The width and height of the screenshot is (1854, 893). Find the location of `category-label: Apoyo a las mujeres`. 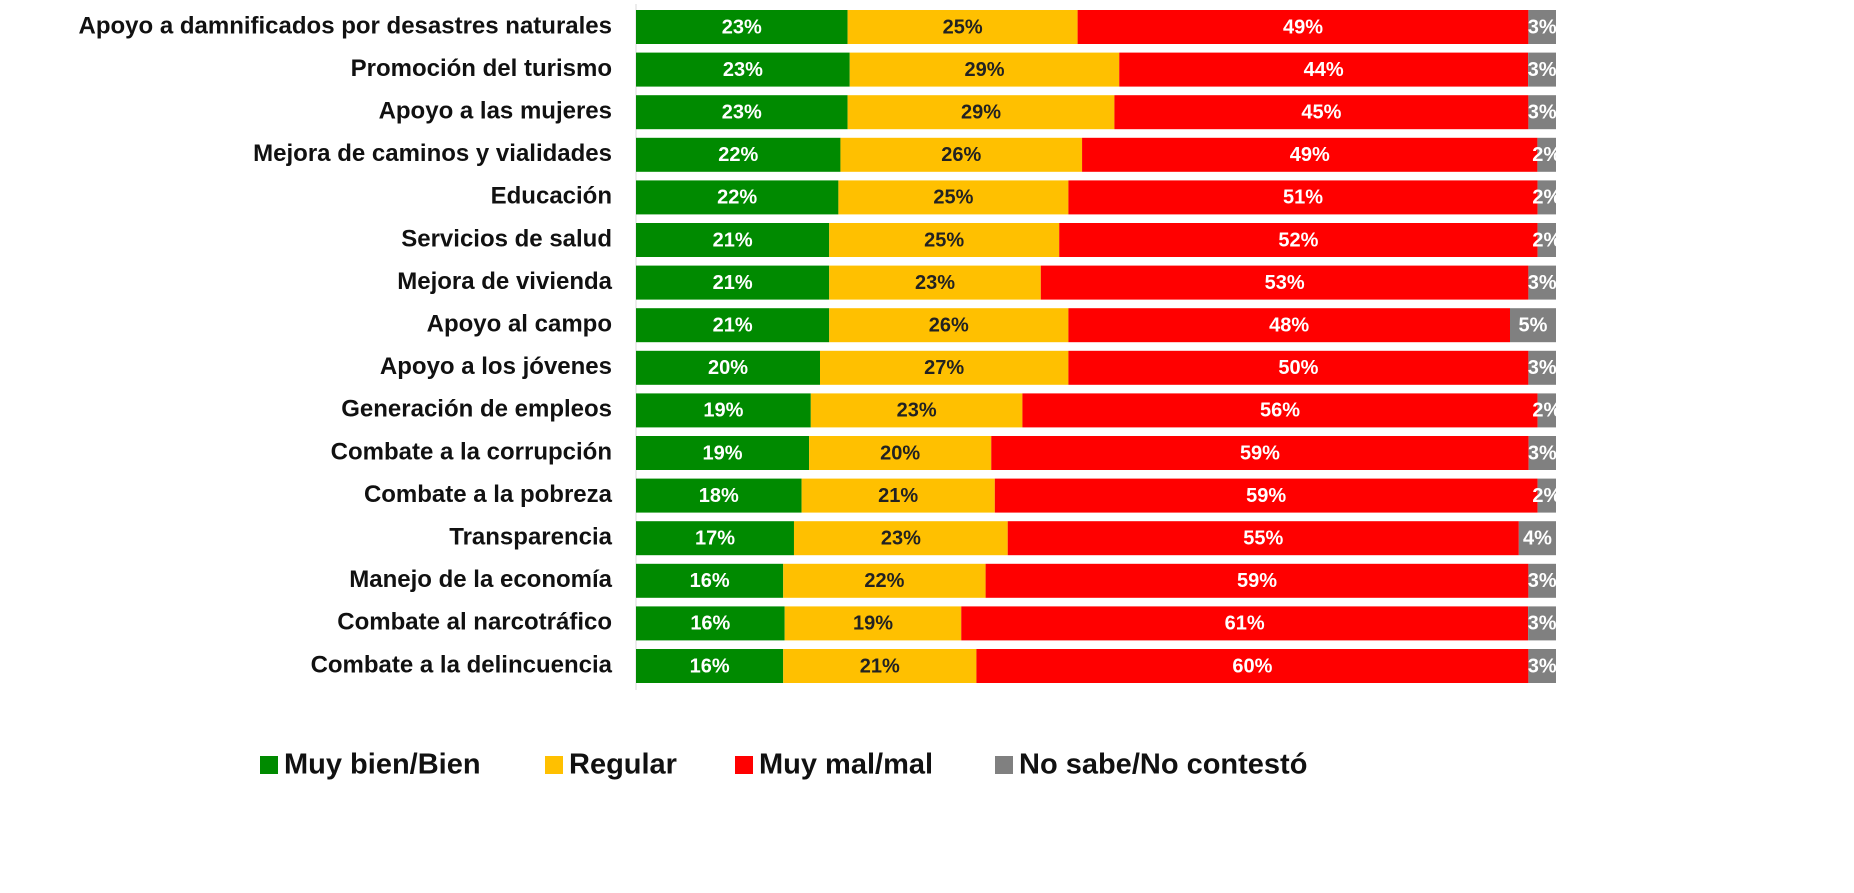

category-label: Apoyo a las mujeres is located at coordinates (495, 111).